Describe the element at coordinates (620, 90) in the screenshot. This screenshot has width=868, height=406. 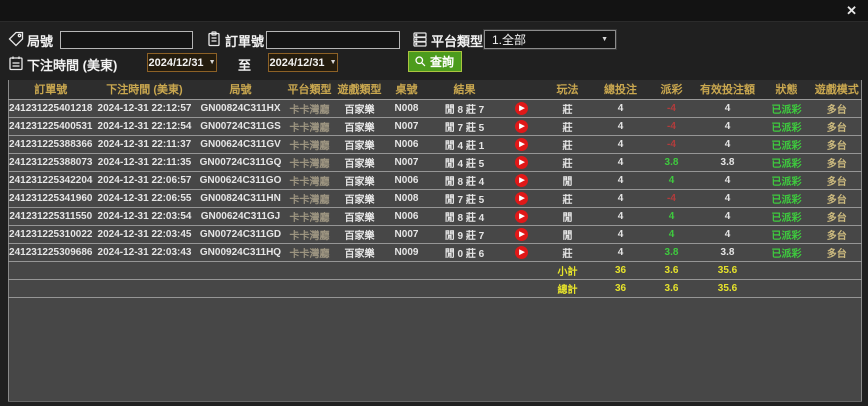
I see `column-header-total: 總投注` at that location.